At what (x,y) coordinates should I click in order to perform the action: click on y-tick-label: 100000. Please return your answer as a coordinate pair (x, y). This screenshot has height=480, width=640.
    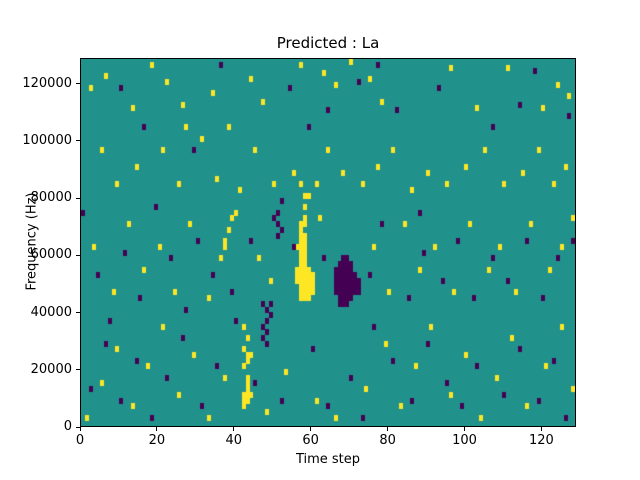
    Looking at the image, I should click on (47, 140).